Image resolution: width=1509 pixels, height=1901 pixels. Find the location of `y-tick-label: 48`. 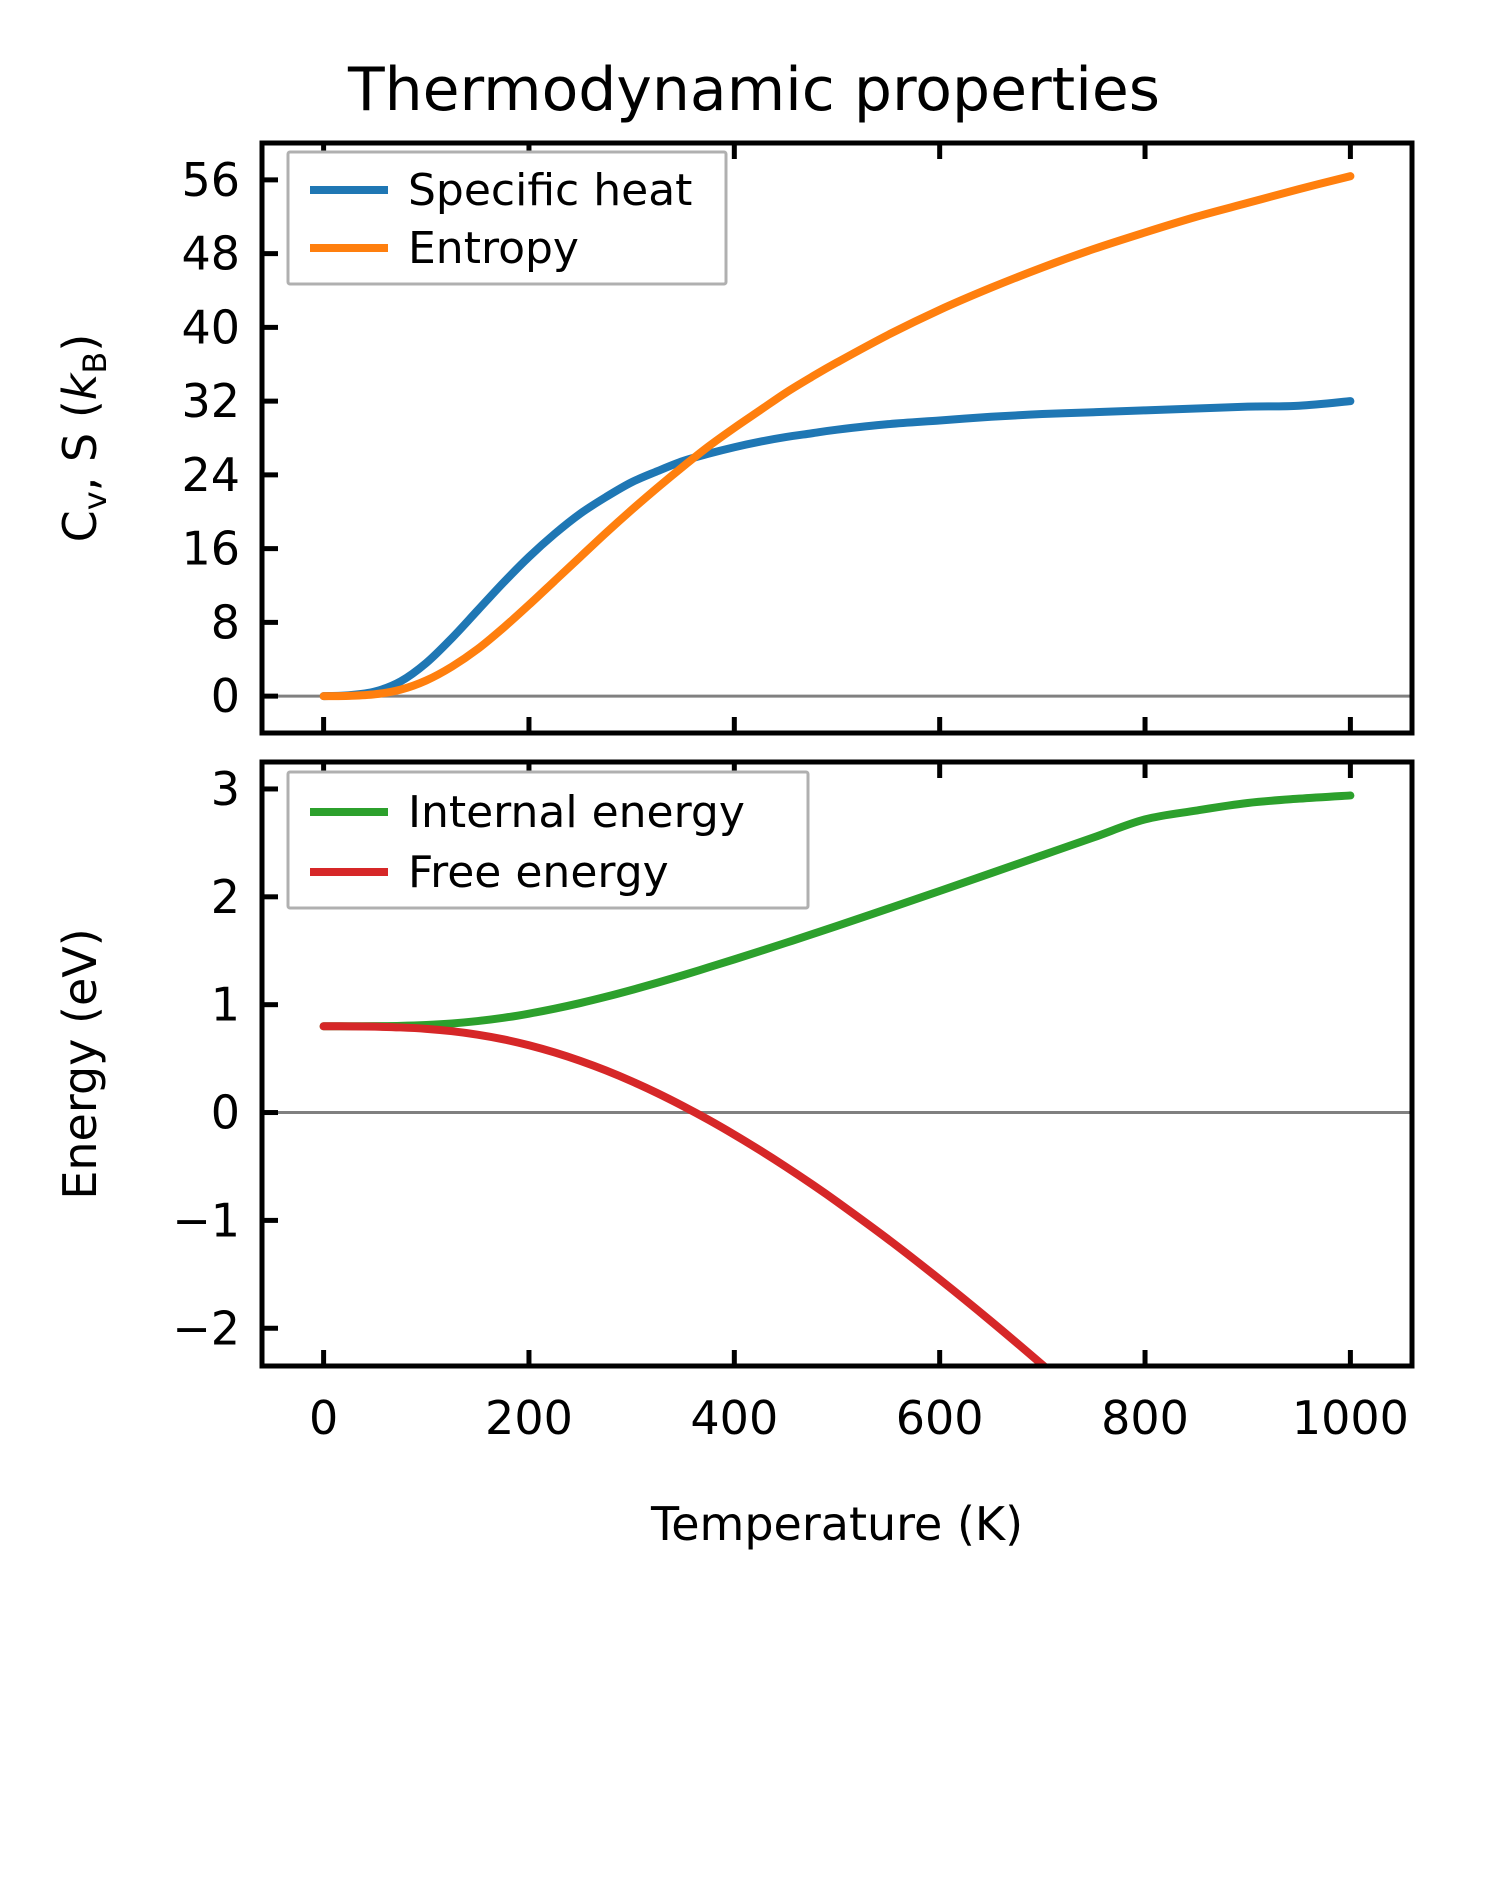

y-tick-label: 48 is located at coordinates (210, 254).